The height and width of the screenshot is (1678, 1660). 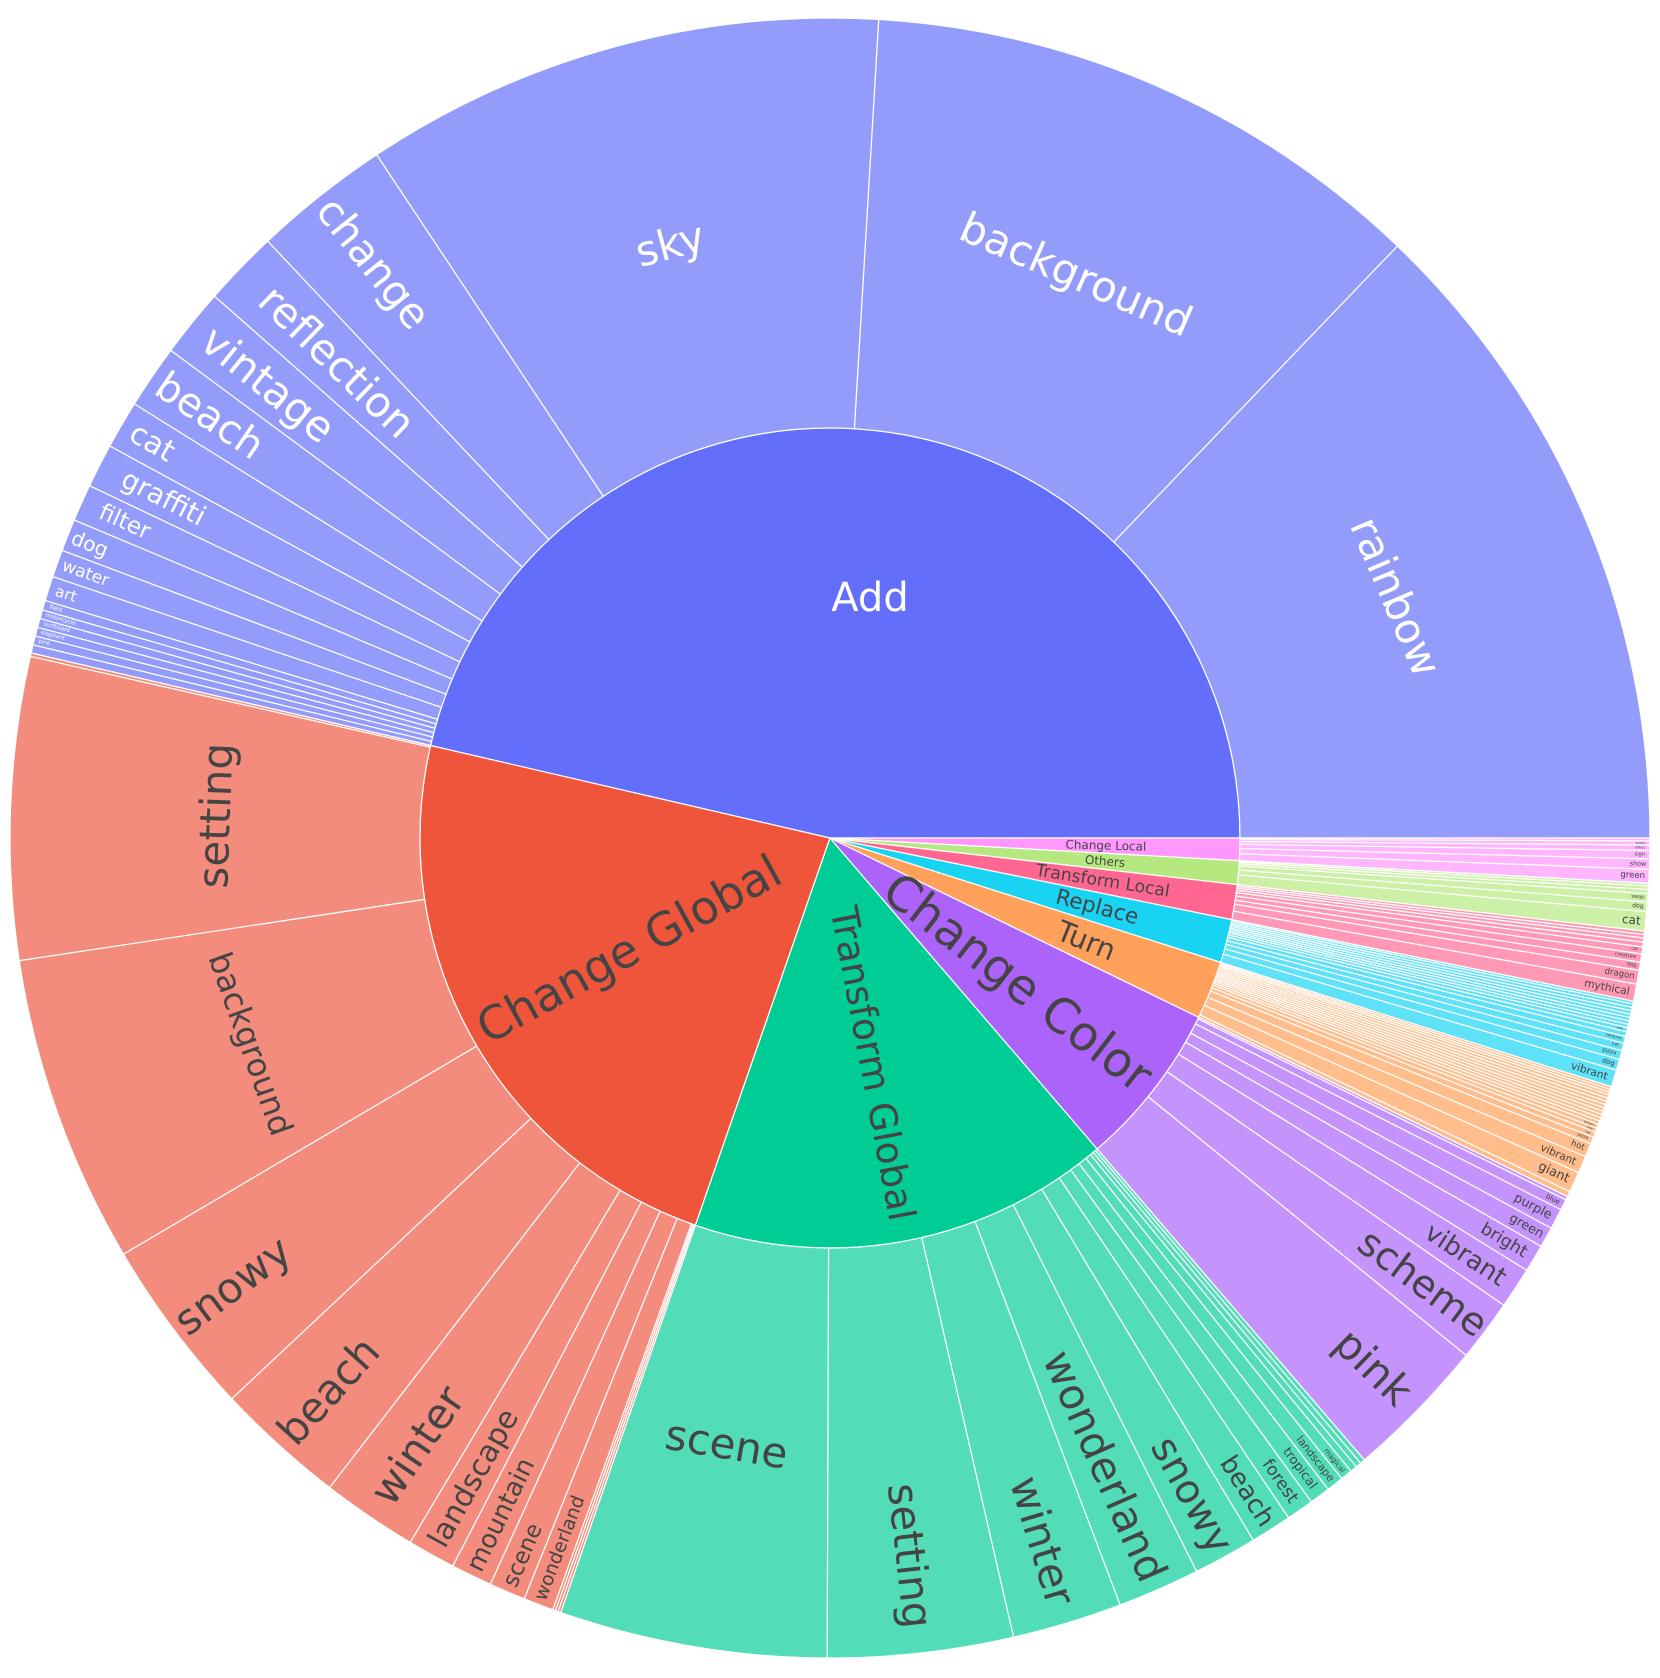 I want to click on segment-label-others-dog: dog, so click(x=1638, y=906).